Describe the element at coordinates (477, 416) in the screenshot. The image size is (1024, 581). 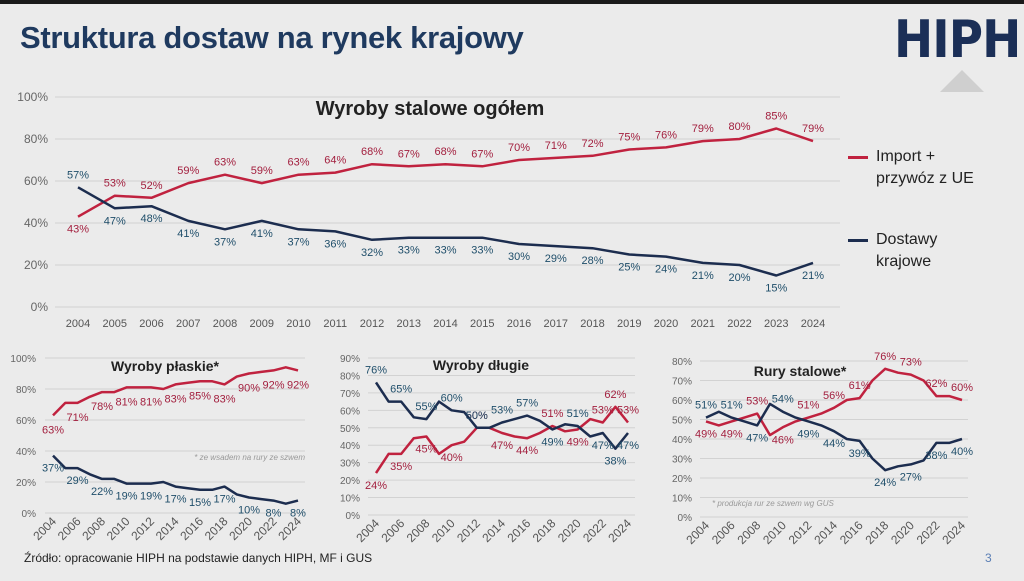
I see `data-label-import: 50%` at that location.